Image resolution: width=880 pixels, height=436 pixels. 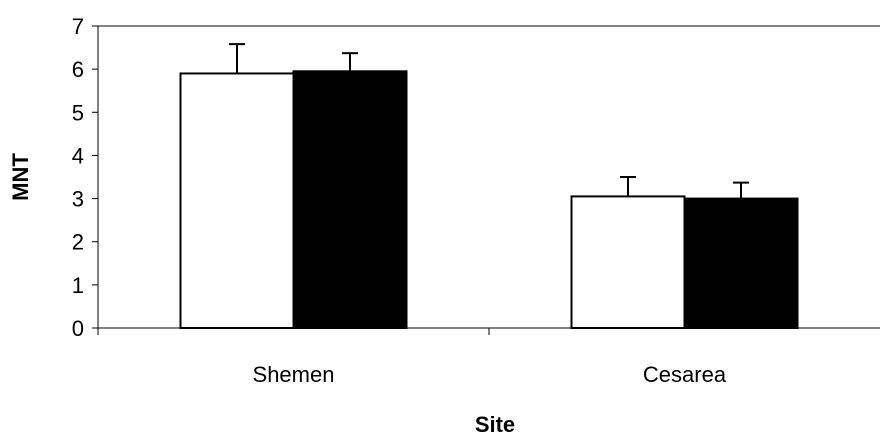 What do you see at coordinates (78, 155) in the screenshot?
I see `y-tick-label: 4` at bounding box center [78, 155].